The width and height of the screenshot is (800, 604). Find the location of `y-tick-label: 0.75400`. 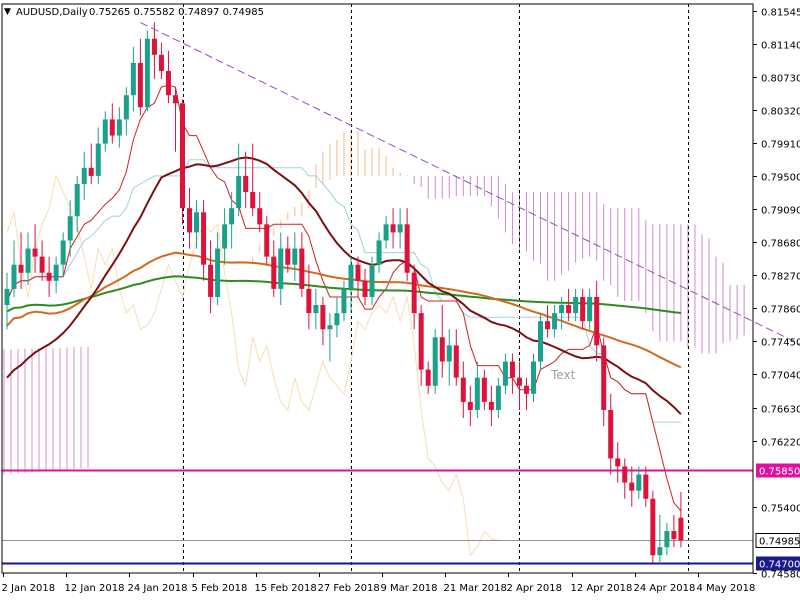

y-tick-label: 0.75400 is located at coordinates (780, 509).